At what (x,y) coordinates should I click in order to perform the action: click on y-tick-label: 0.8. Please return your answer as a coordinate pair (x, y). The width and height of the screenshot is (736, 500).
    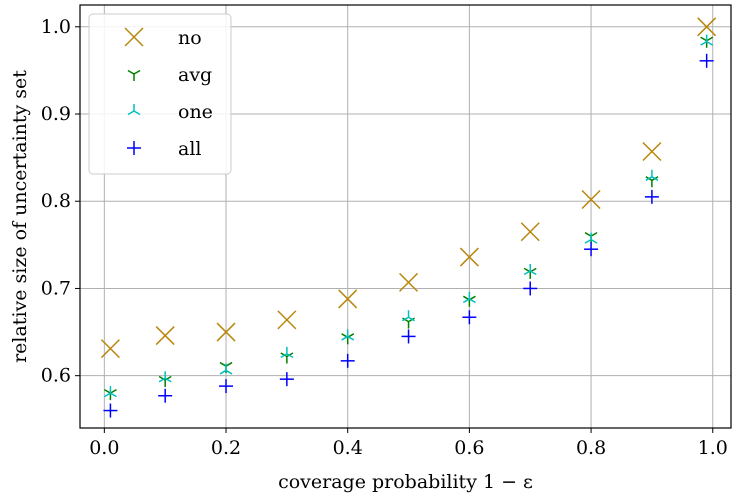
    Looking at the image, I should click on (56, 201).